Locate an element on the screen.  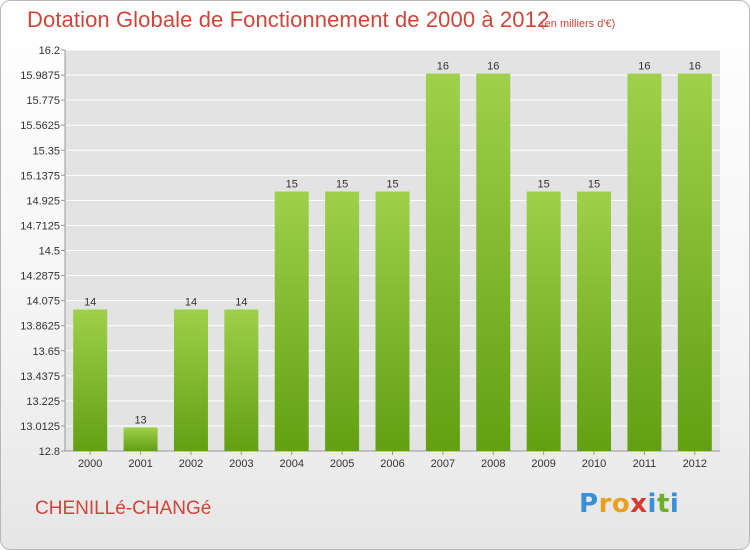
y-tick-label: 13.8625 is located at coordinates (40, 327).